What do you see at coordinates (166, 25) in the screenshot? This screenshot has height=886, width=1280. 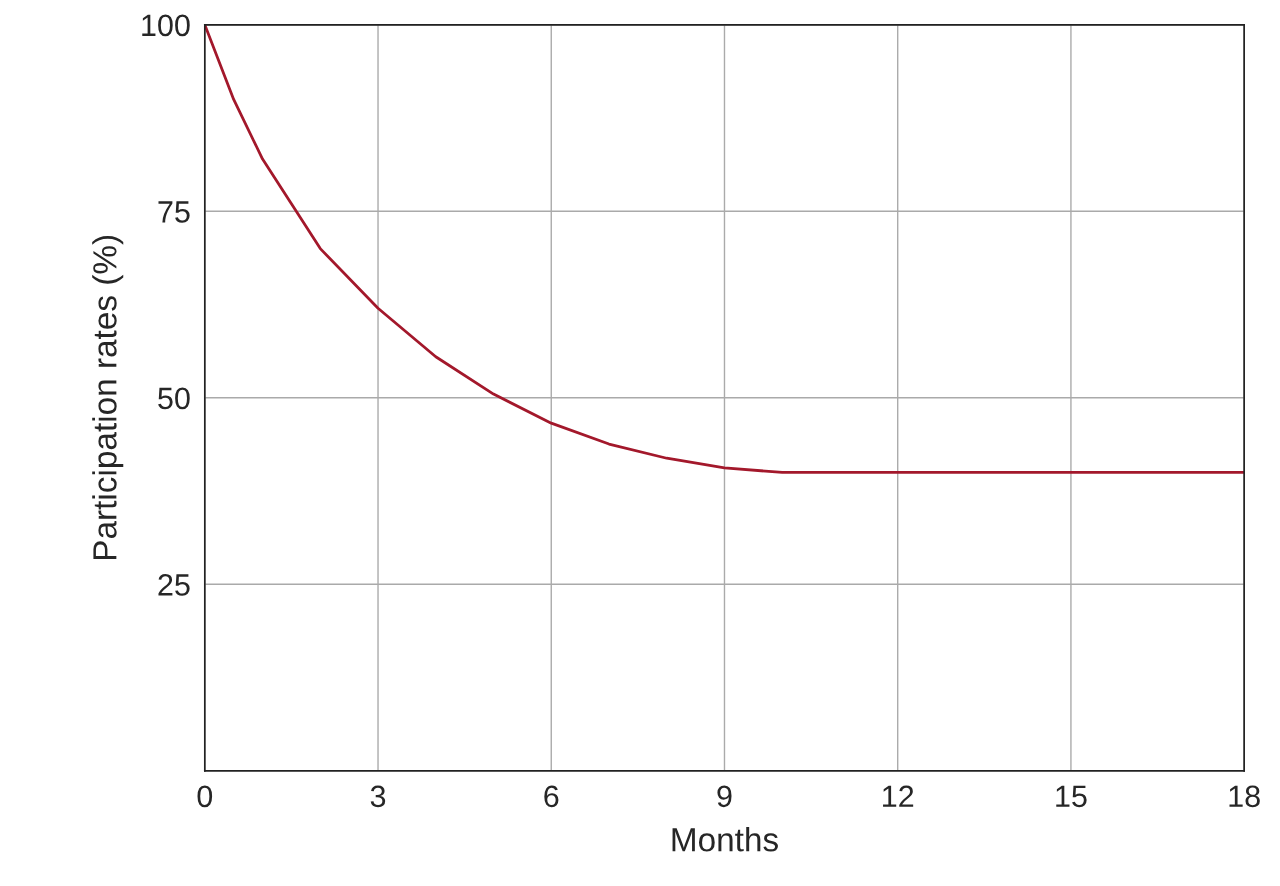 I see `y-tick-label: 100` at bounding box center [166, 25].